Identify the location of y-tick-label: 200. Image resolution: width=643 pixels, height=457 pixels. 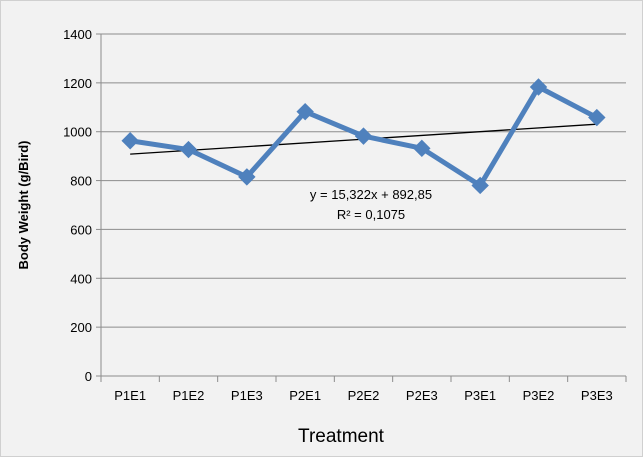
(81, 327).